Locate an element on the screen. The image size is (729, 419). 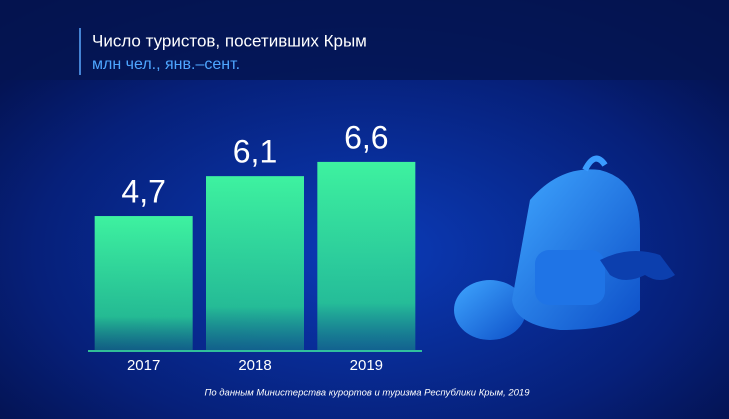
chart-subtitle: млн чел., янв.–сент. is located at coordinates (166, 64).